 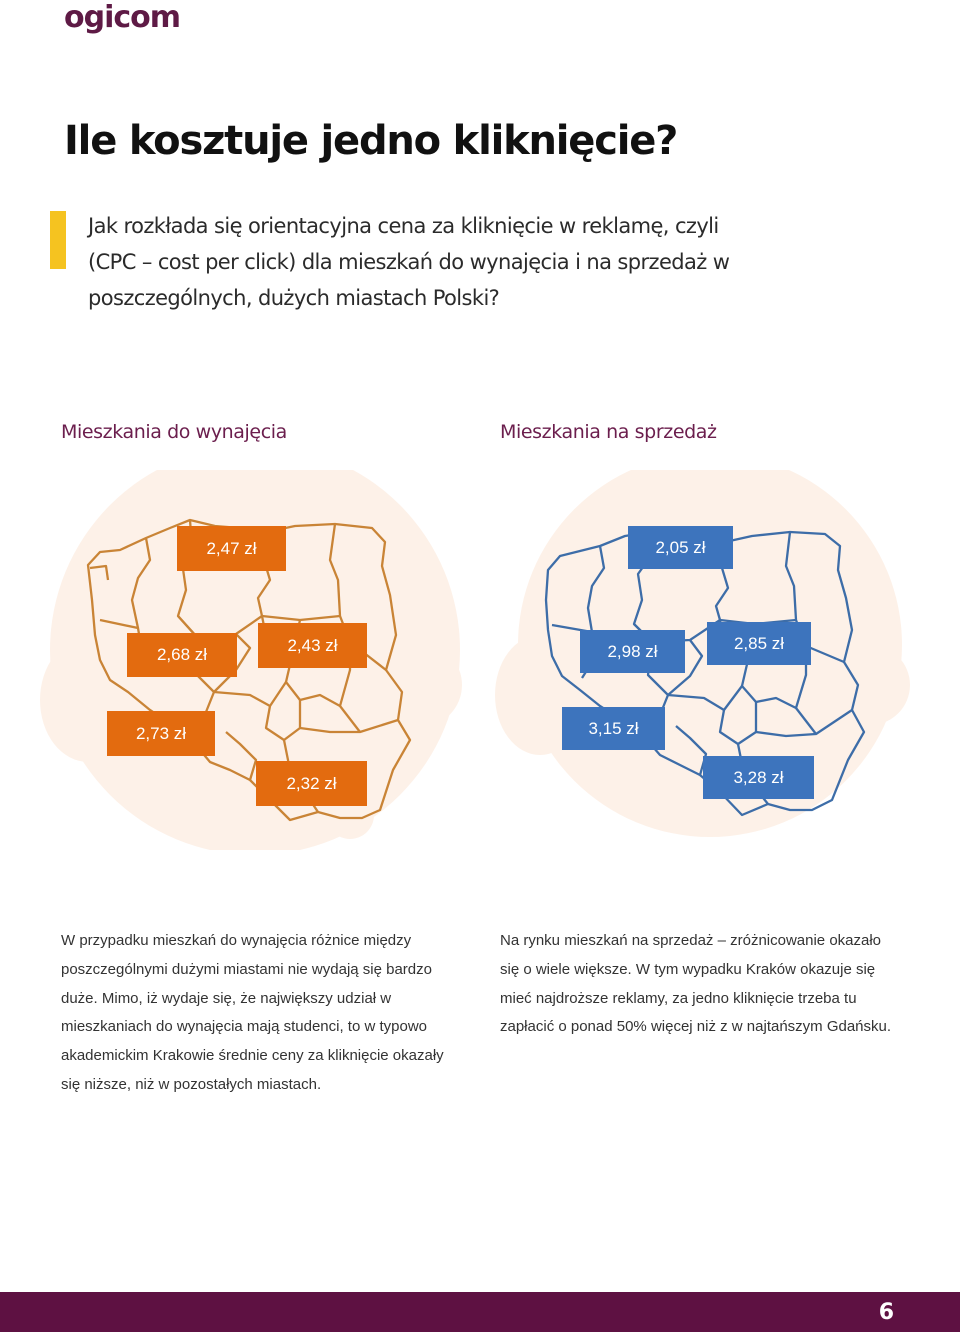 What do you see at coordinates (311, 783) in the screenshot?
I see `rent-price-label: 2,32 zł` at bounding box center [311, 783].